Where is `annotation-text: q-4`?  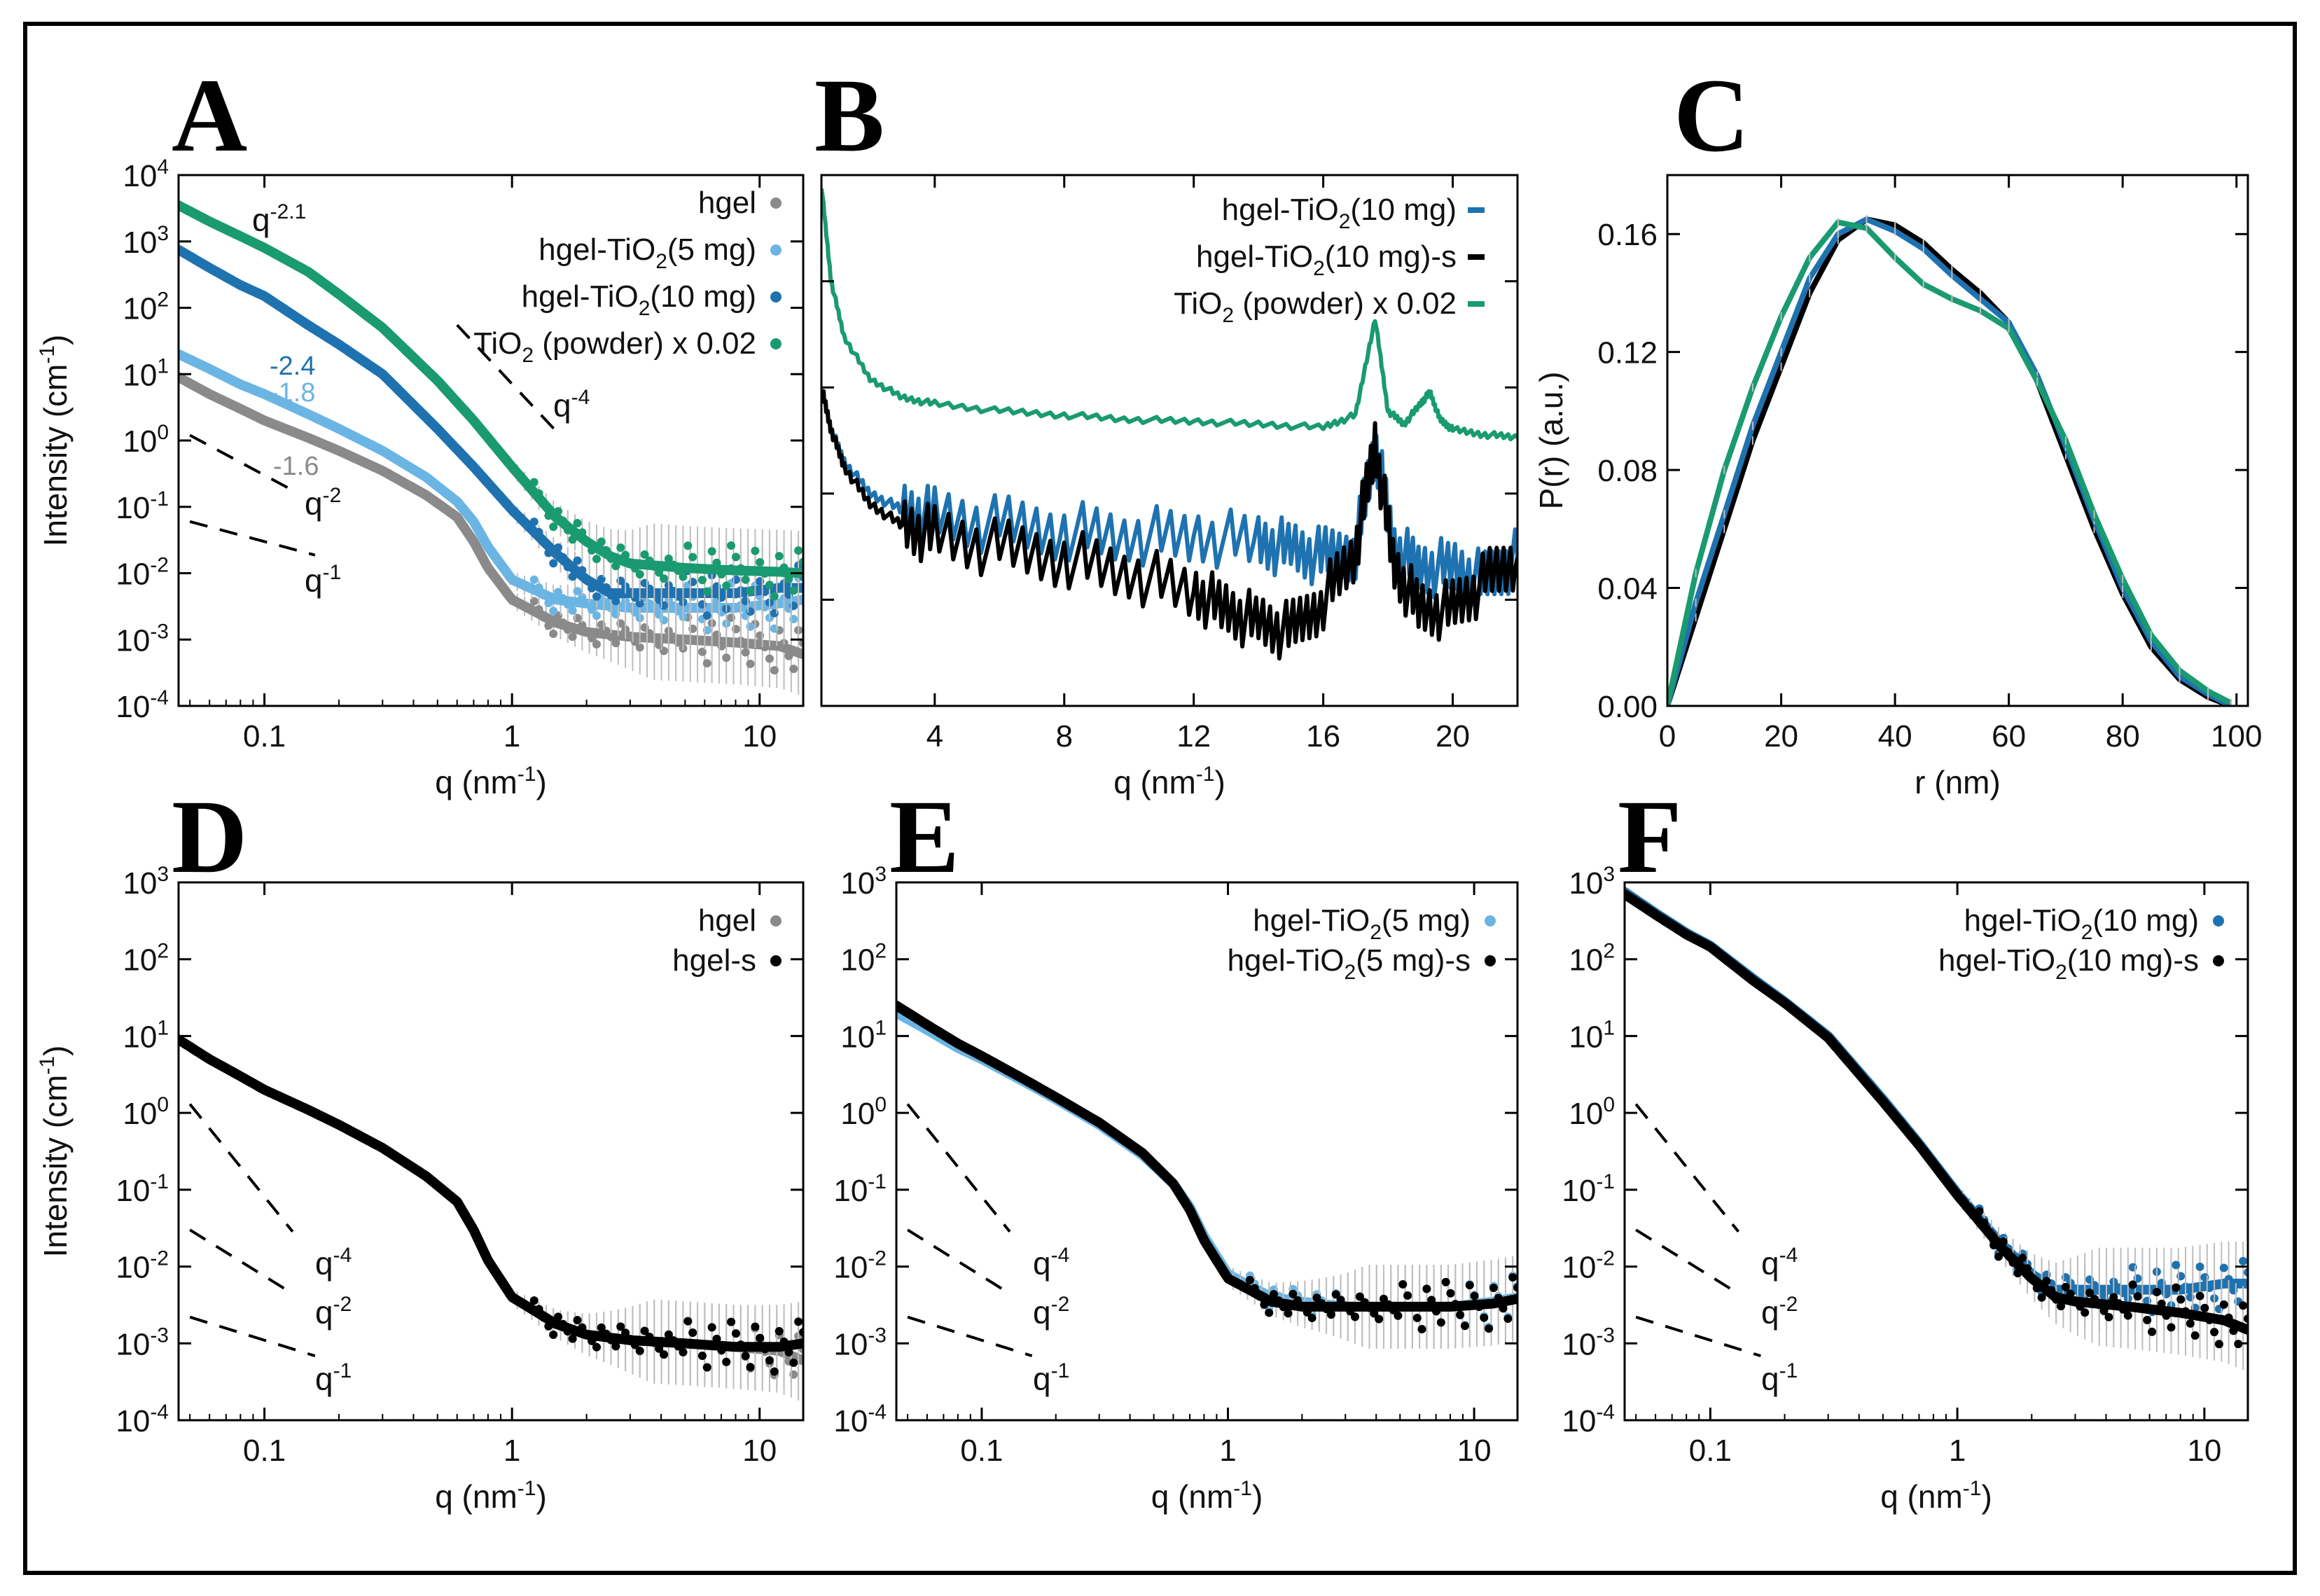 annotation-text: q-4 is located at coordinates (572, 405).